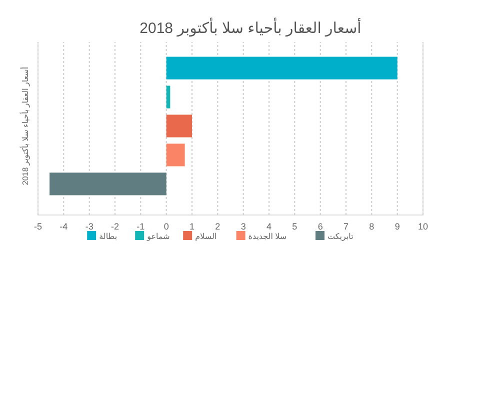  What do you see at coordinates (295, 226) in the screenshot?
I see `x-tick-label: 5` at bounding box center [295, 226].